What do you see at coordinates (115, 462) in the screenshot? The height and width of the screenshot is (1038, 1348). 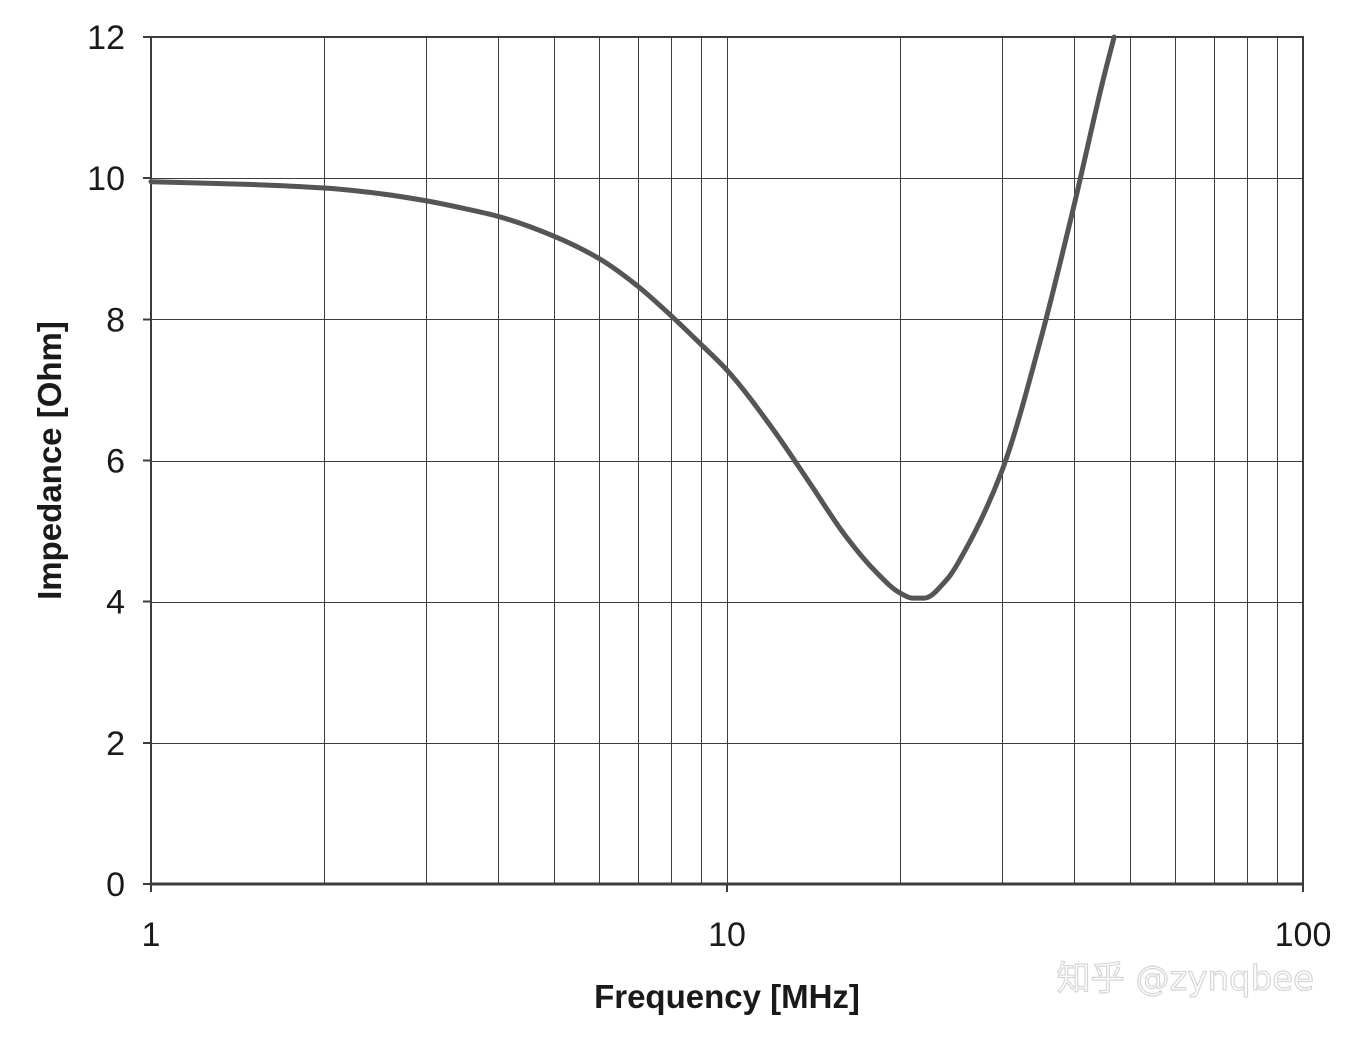 I see `y-tick-label: 6` at bounding box center [115, 462].